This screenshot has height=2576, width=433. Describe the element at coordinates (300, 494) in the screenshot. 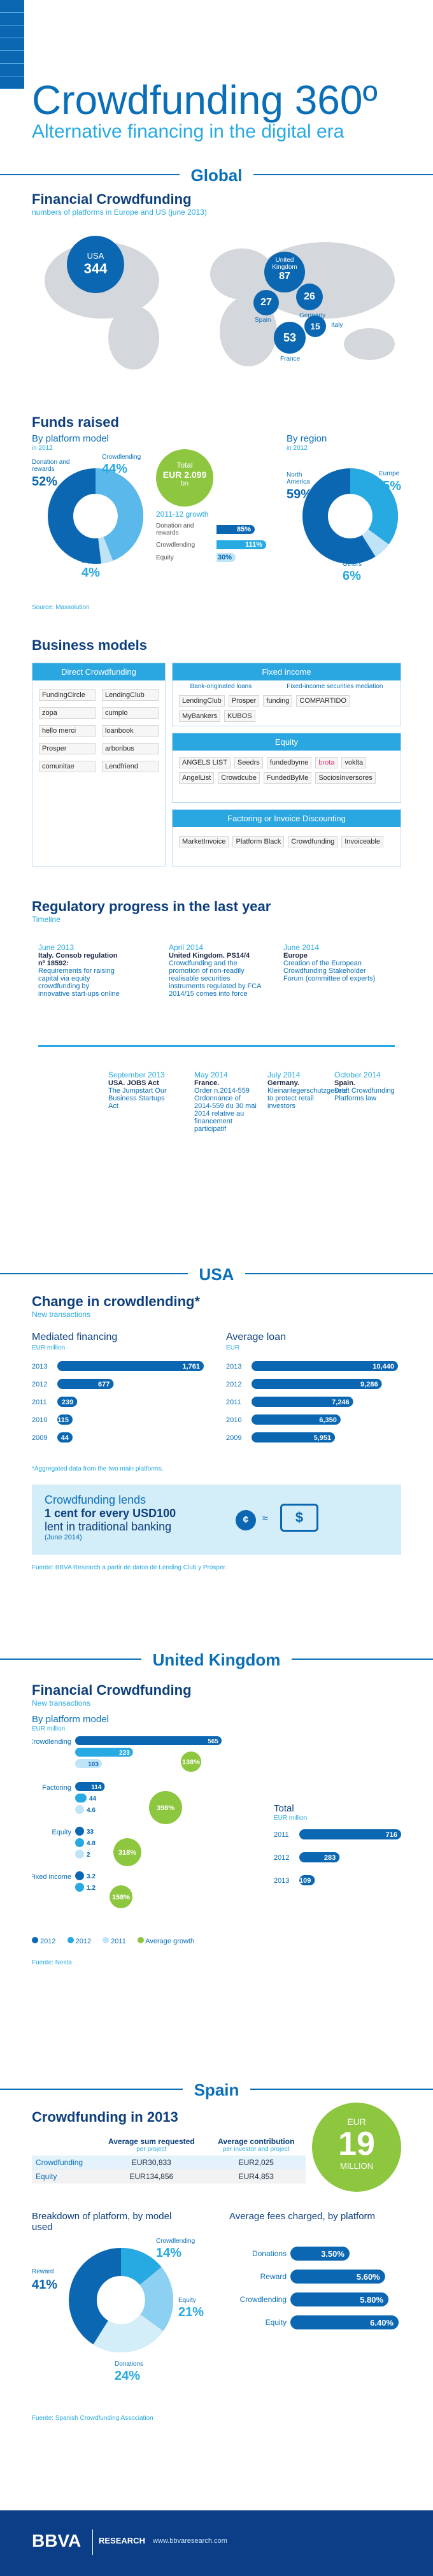

I see `na-value: 59%` at that location.